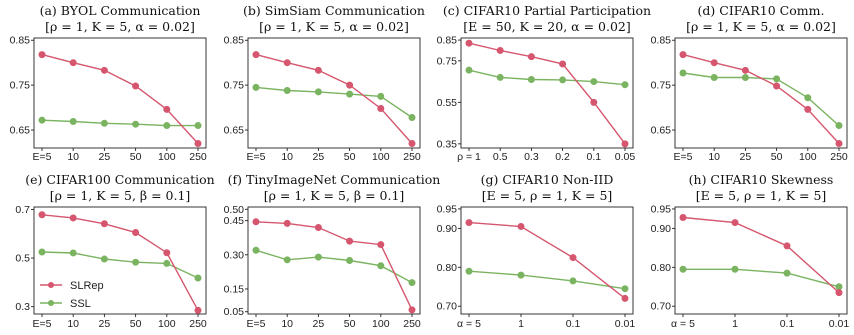 Image resolution: width=854 pixels, height=335 pixels. I want to click on x-tick-label: ρ = 1, so click(469, 157).